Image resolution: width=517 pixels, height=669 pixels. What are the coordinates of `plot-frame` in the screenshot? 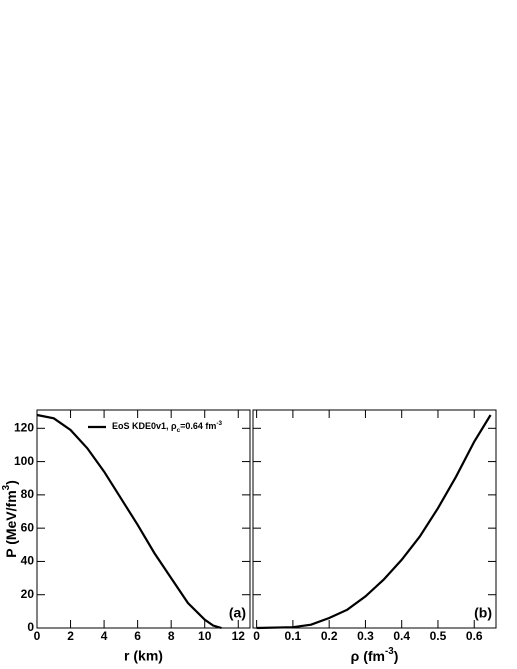 It's located at (143, 519).